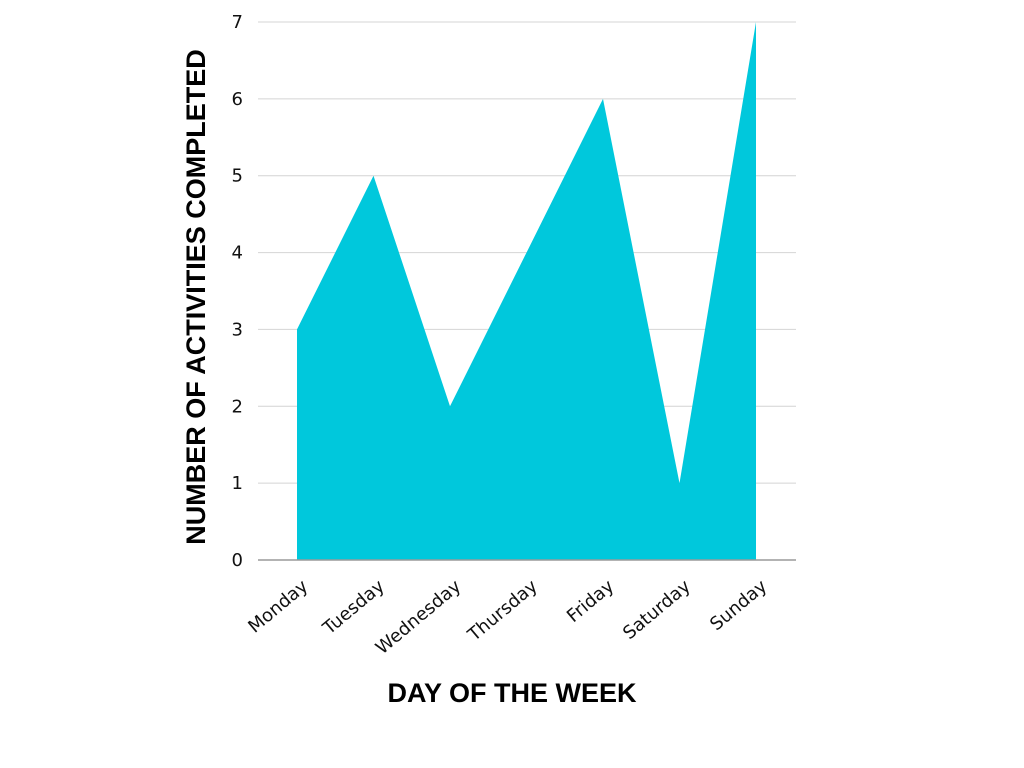 This screenshot has width=1024, height=768. Describe the element at coordinates (237, 22) in the screenshot. I see `y-tick-label: 7` at that location.